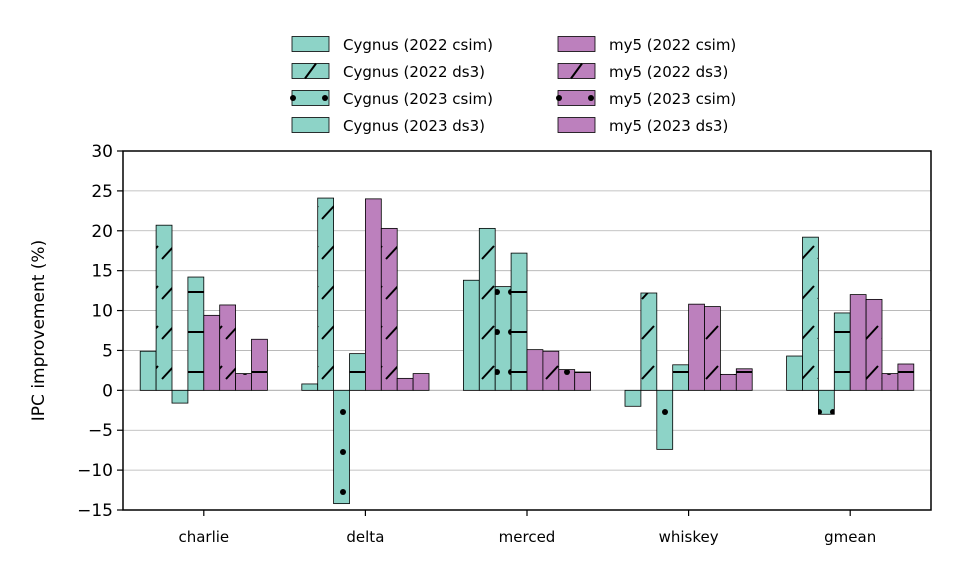  I want to click on x-tick-label: delta, so click(365, 537).